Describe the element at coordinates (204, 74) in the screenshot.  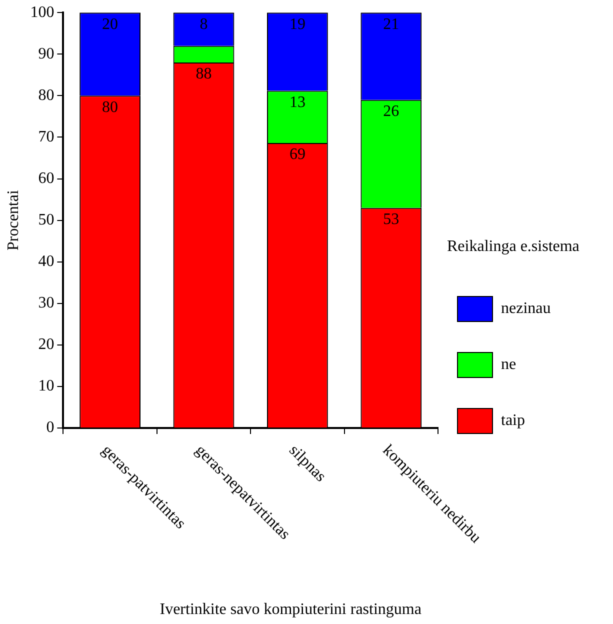
I see `data-label: 88` at that location.